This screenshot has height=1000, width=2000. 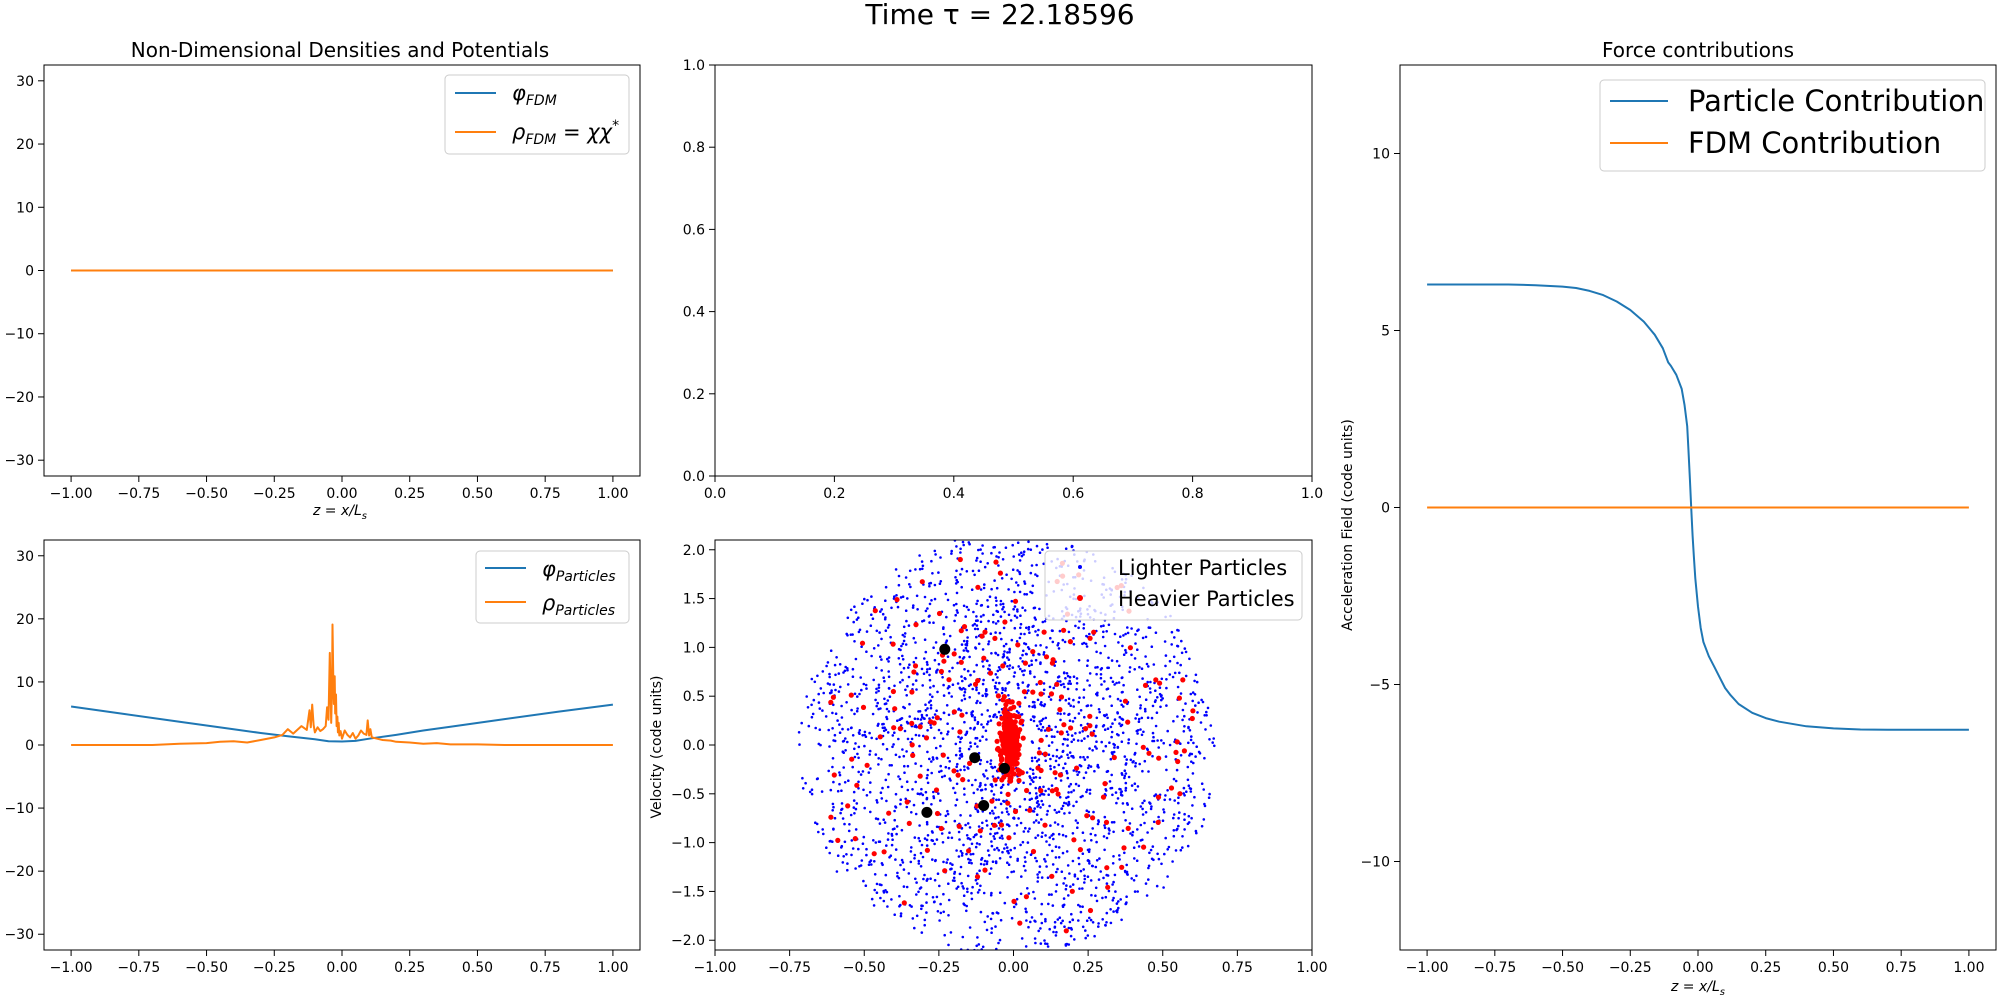 What do you see at coordinates (694, 395) in the screenshot?
I see `empty-y-tick-label: 0.2` at bounding box center [694, 395].